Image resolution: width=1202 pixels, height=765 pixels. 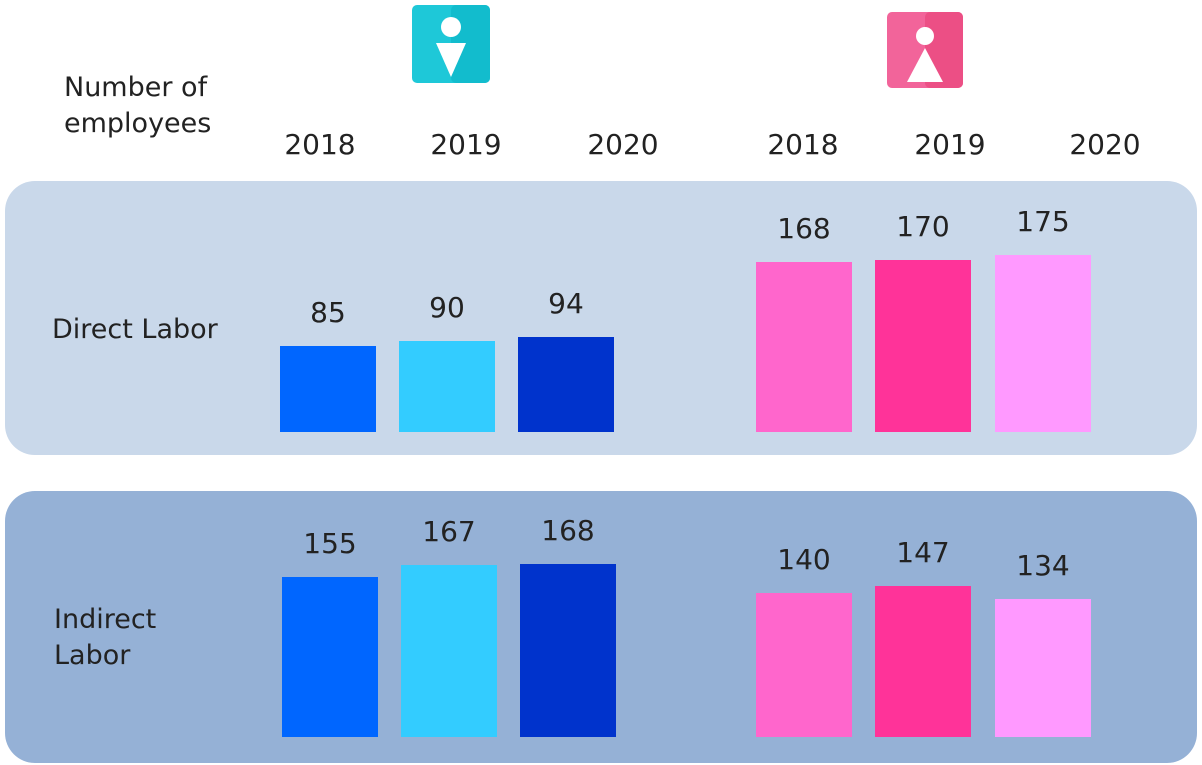 I want to click on female-icon, so click(x=925, y=50).